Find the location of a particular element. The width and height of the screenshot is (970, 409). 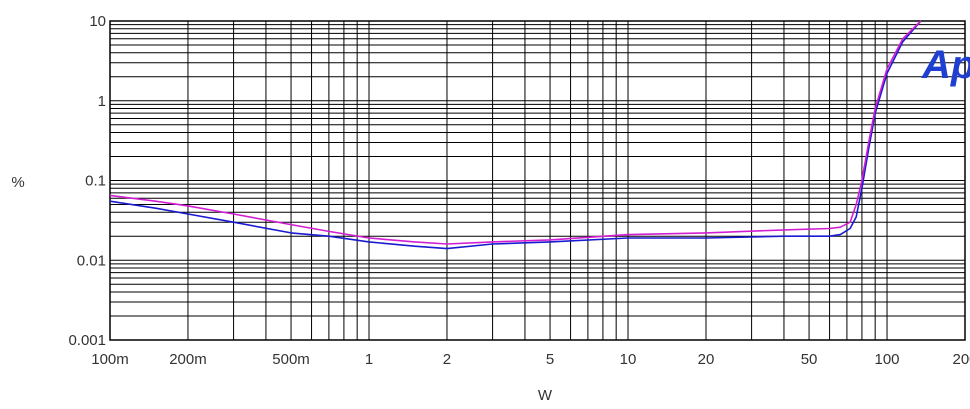

x-tick-label: 10 is located at coordinates (628, 359).